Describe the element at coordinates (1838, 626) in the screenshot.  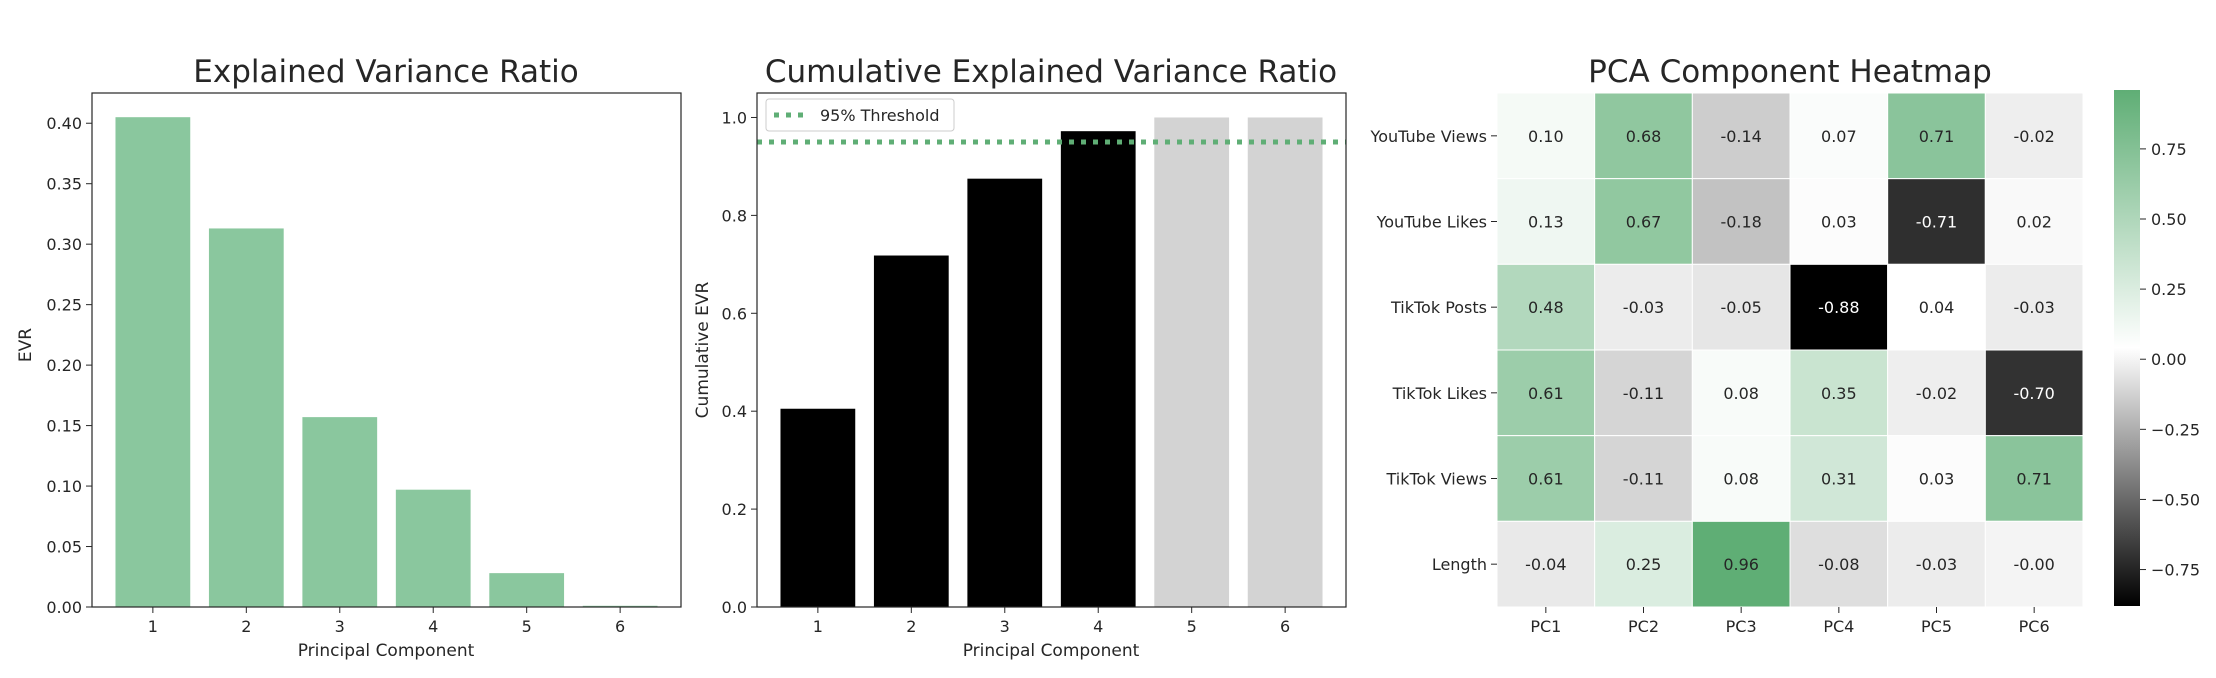
I see `heatmap-column-label: PC4` at that location.